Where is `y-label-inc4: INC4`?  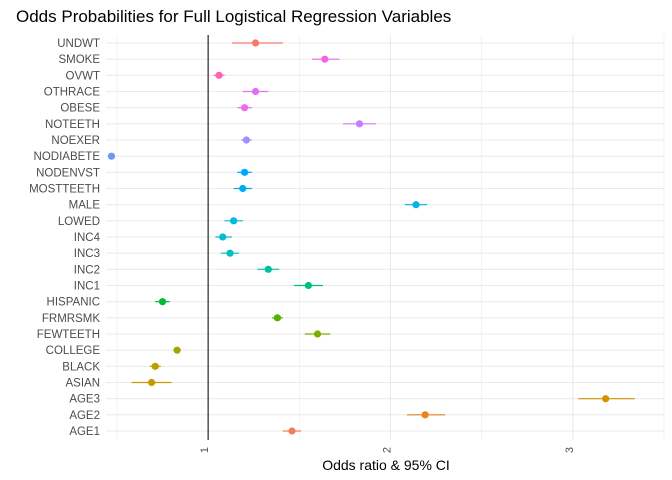 y-label-inc4: INC4 is located at coordinates (87, 238).